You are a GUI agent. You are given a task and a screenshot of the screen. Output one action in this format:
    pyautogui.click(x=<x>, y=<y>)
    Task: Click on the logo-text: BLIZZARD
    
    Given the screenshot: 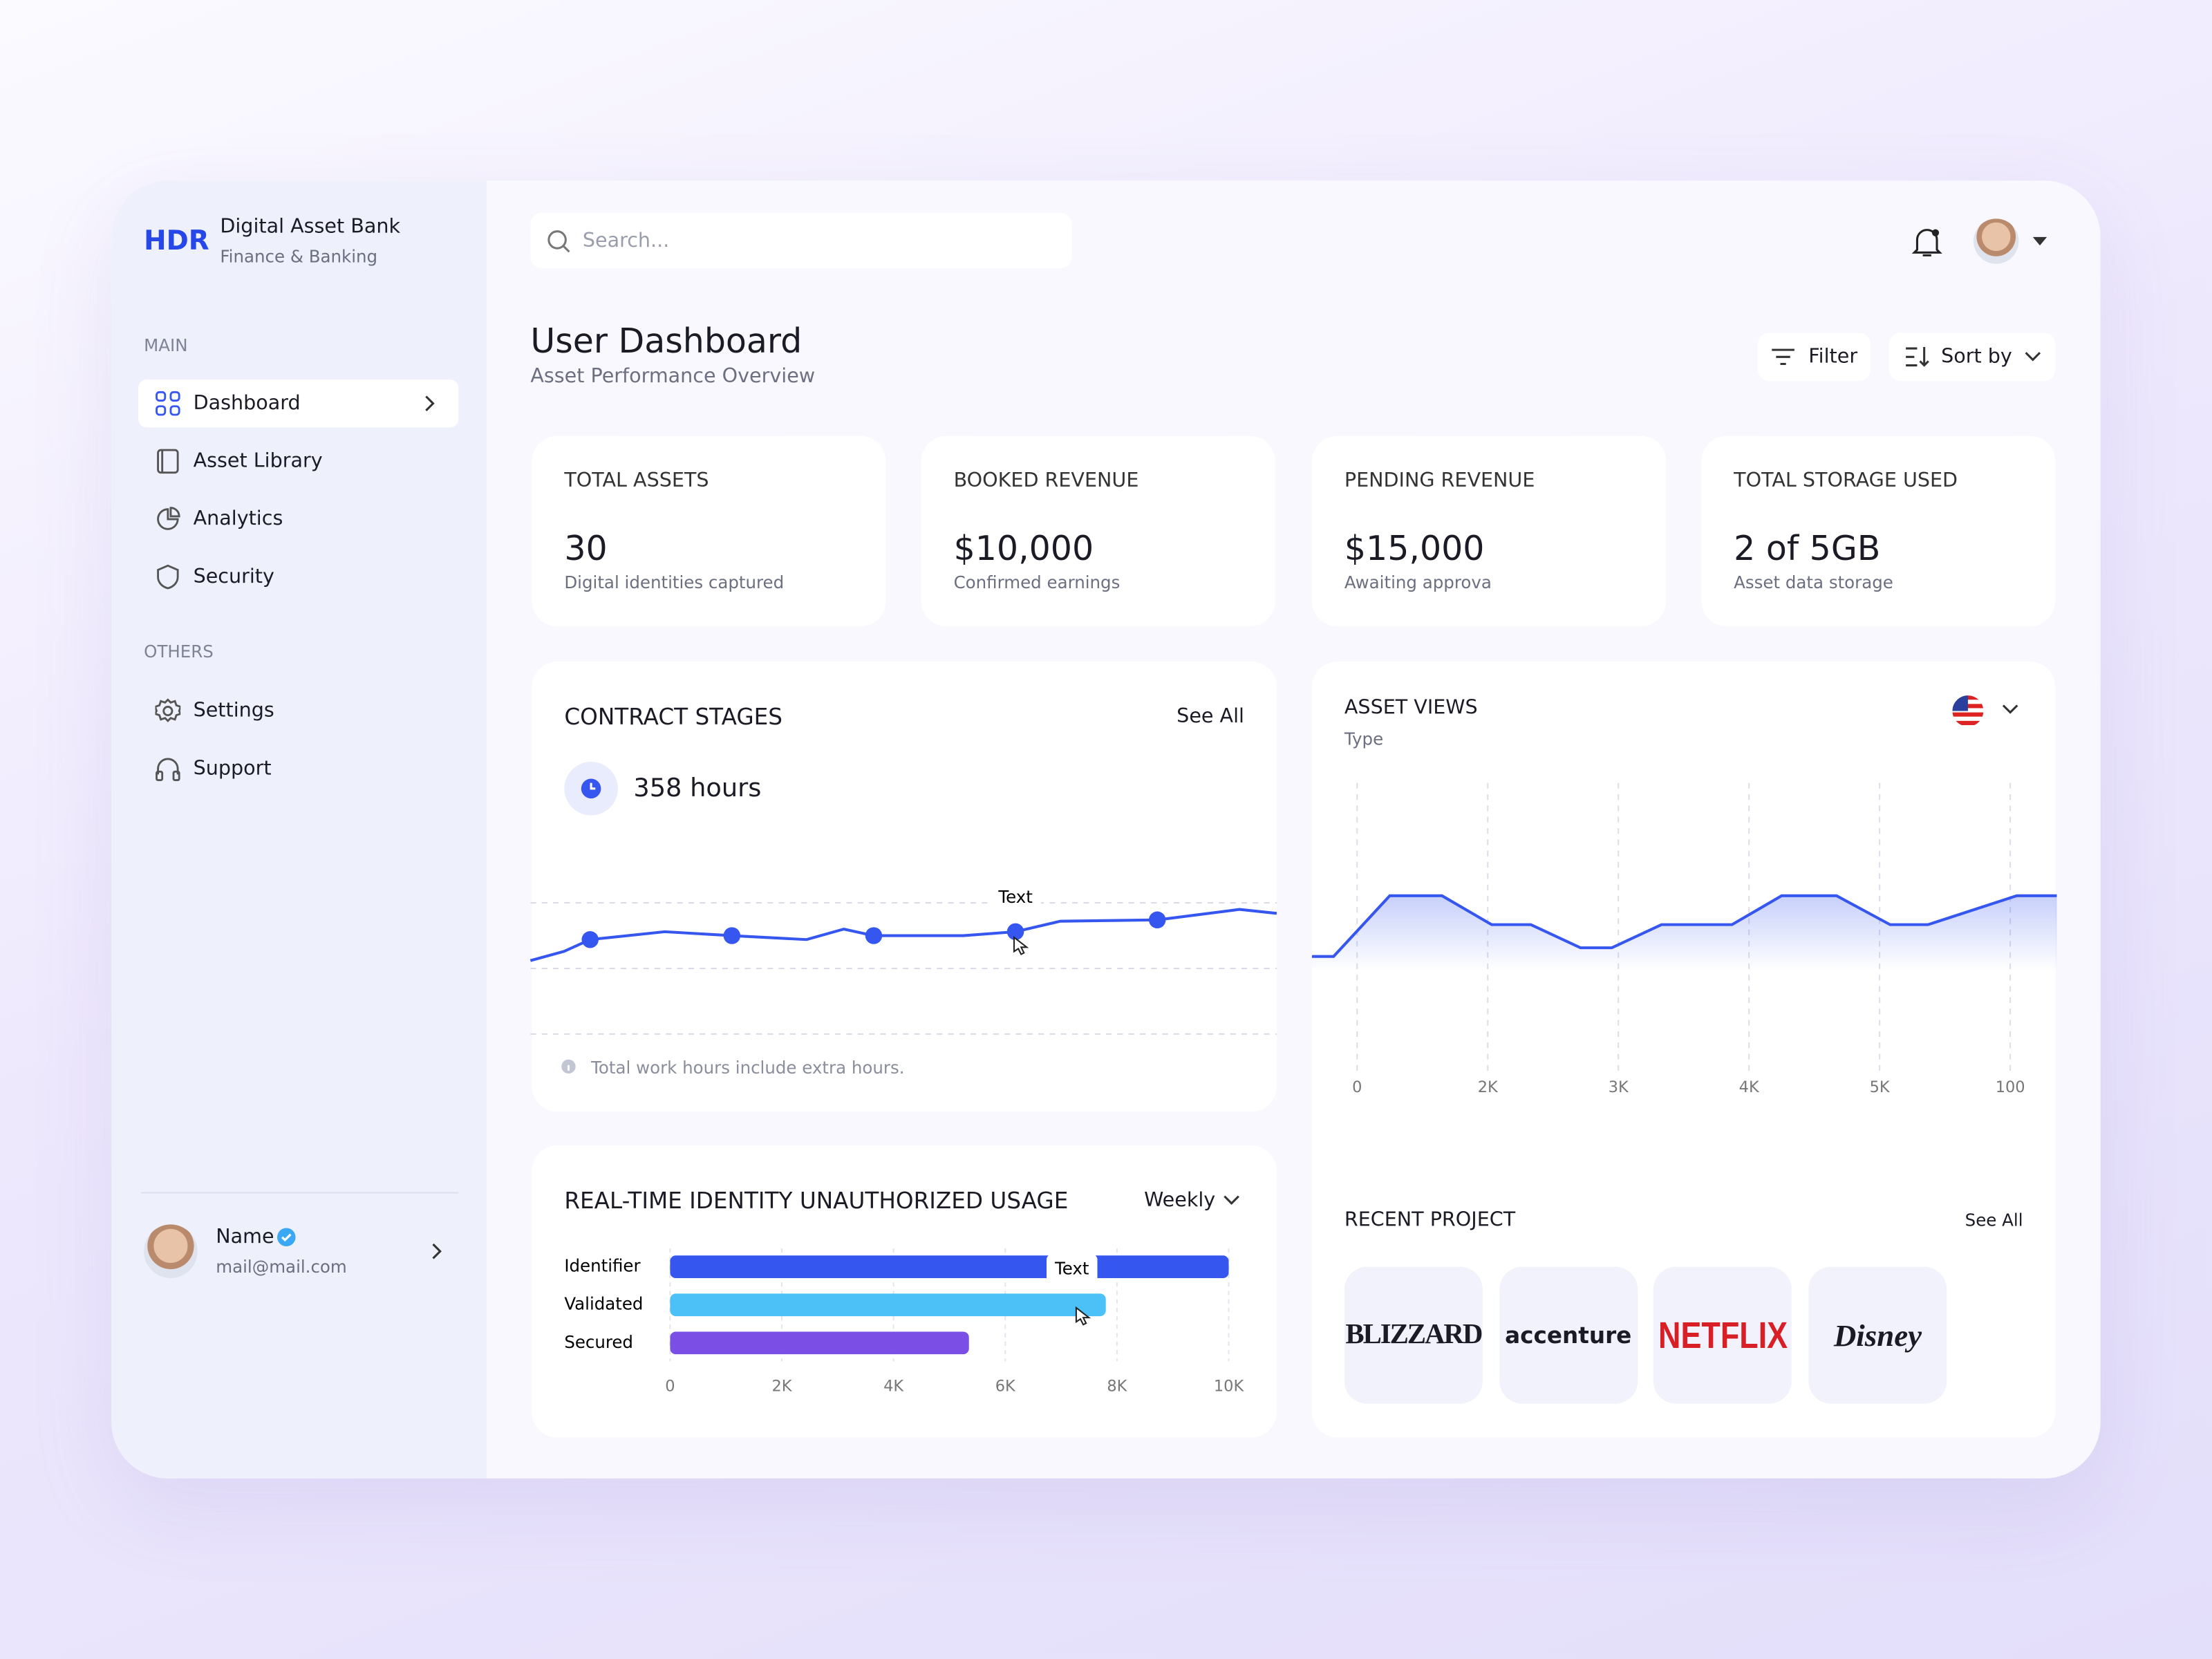 What is the action you would take?
    pyautogui.click(x=1414, y=1335)
    